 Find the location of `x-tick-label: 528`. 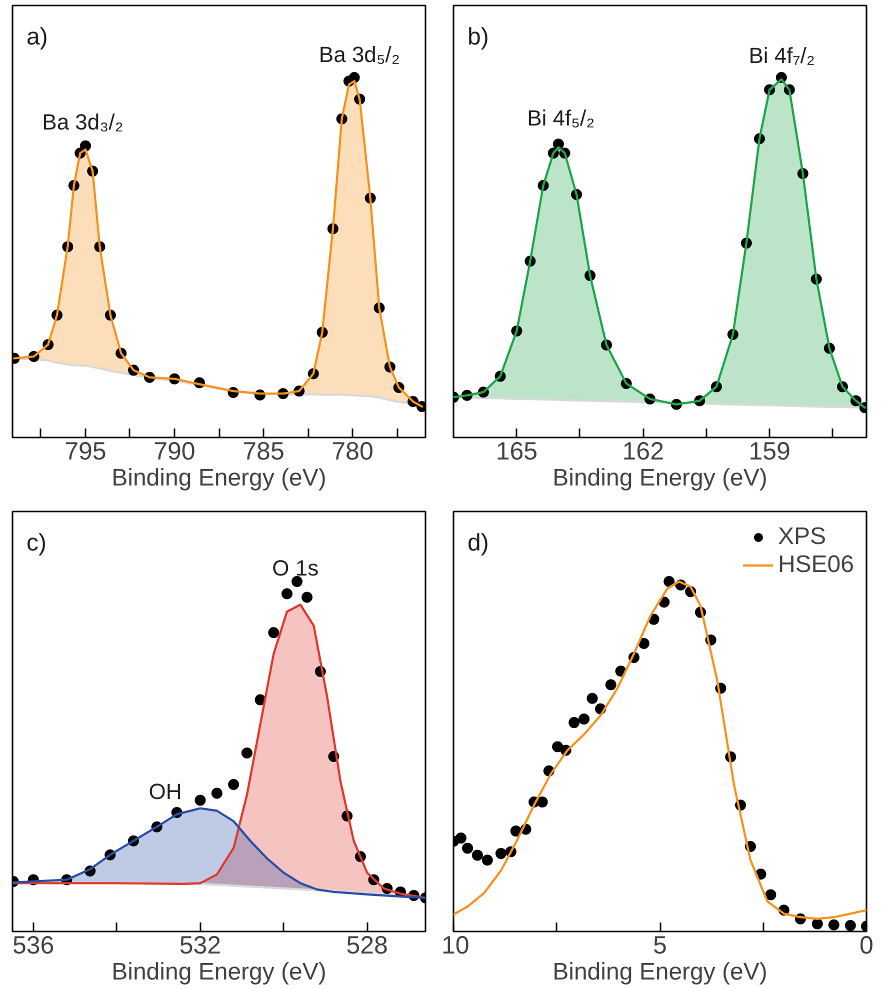

x-tick-label: 528 is located at coordinates (367, 946).